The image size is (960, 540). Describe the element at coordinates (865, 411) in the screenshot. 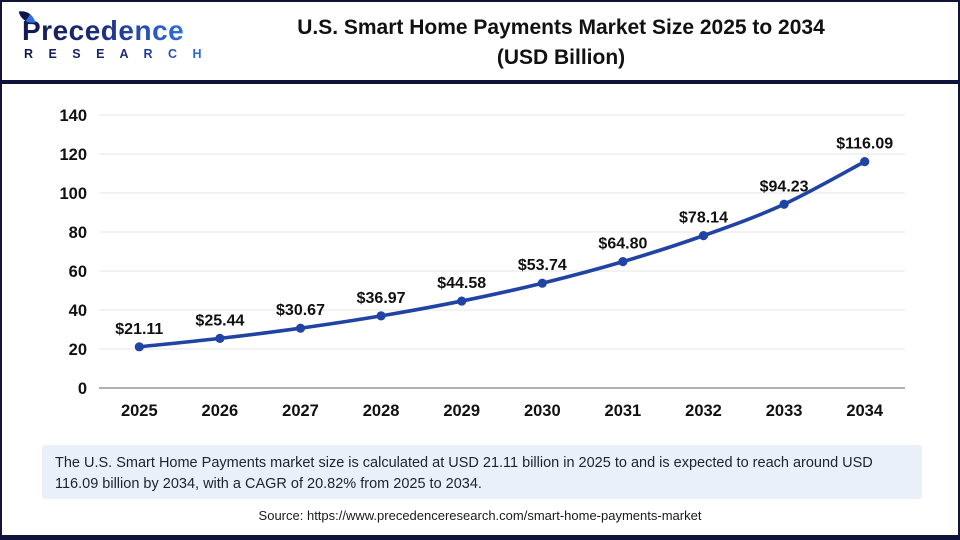

I see `x-tick-label-2034: 2034` at that location.